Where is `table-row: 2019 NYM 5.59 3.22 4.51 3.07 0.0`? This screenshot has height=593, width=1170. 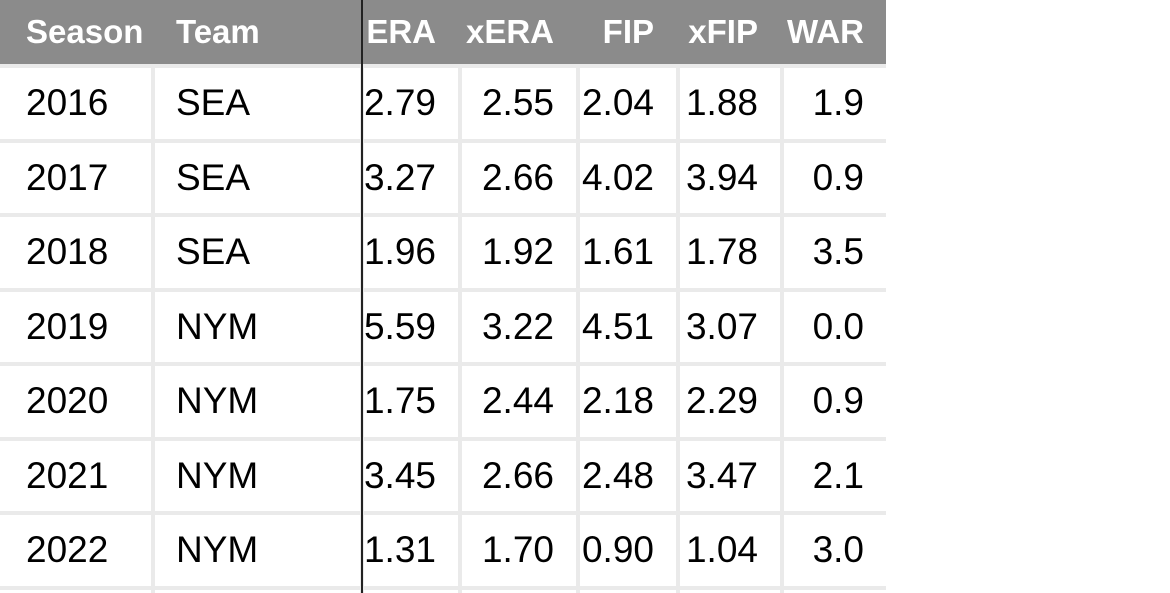
table-row: 2019 NYM 5.59 3.22 4.51 3.07 0.0 is located at coordinates (443, 326).